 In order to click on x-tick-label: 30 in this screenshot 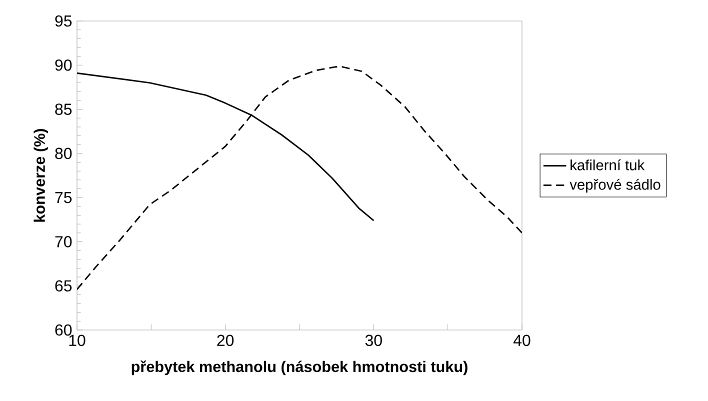, I will do `click(373, 340)`.